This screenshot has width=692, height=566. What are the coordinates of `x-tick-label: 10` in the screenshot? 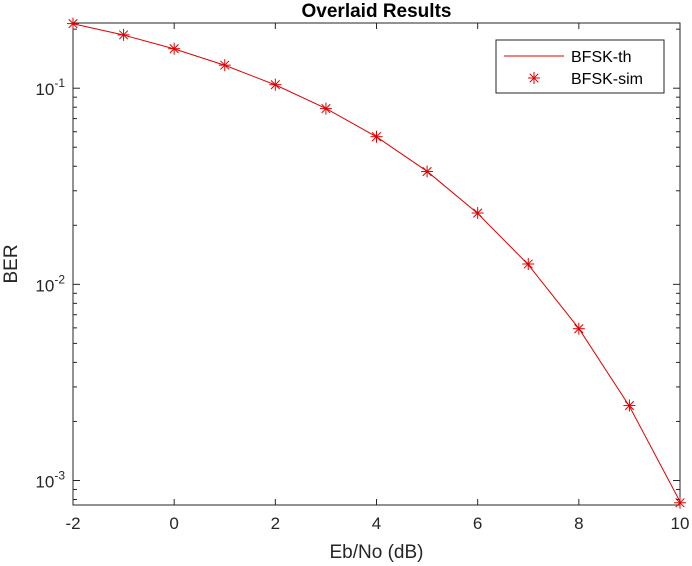 It's located at (680, 523).